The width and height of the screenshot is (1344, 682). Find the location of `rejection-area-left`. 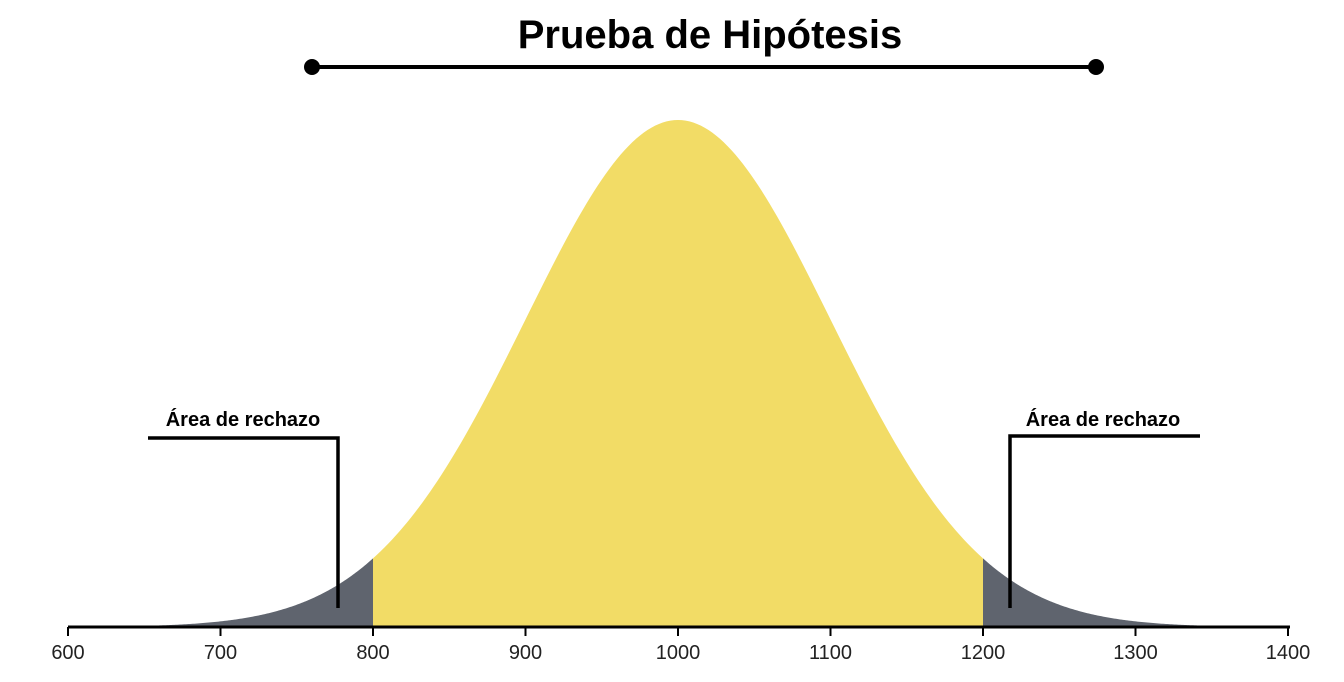

rejection-area-left is located at coordinates (258, 592).